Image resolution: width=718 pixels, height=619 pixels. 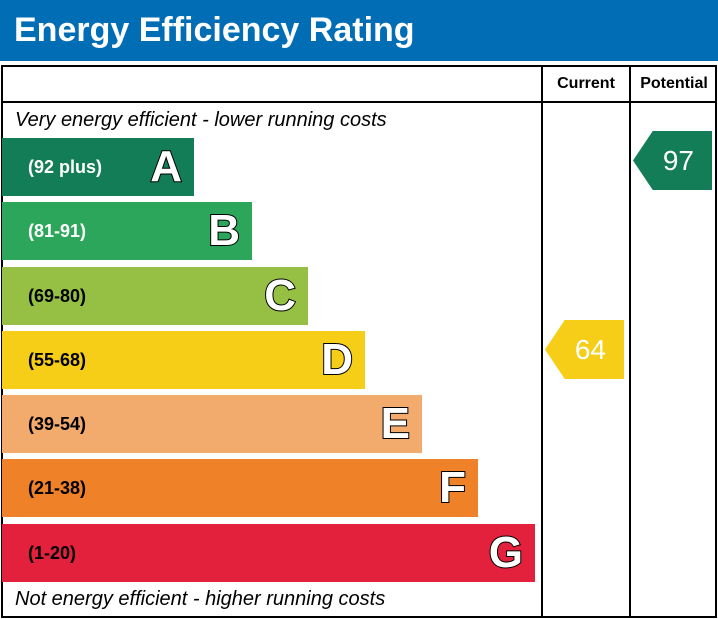 What do you see at coordinates (57, 488) in the screenshot?
I see `band-range: (21-38)` at bounding box center [57, 488].